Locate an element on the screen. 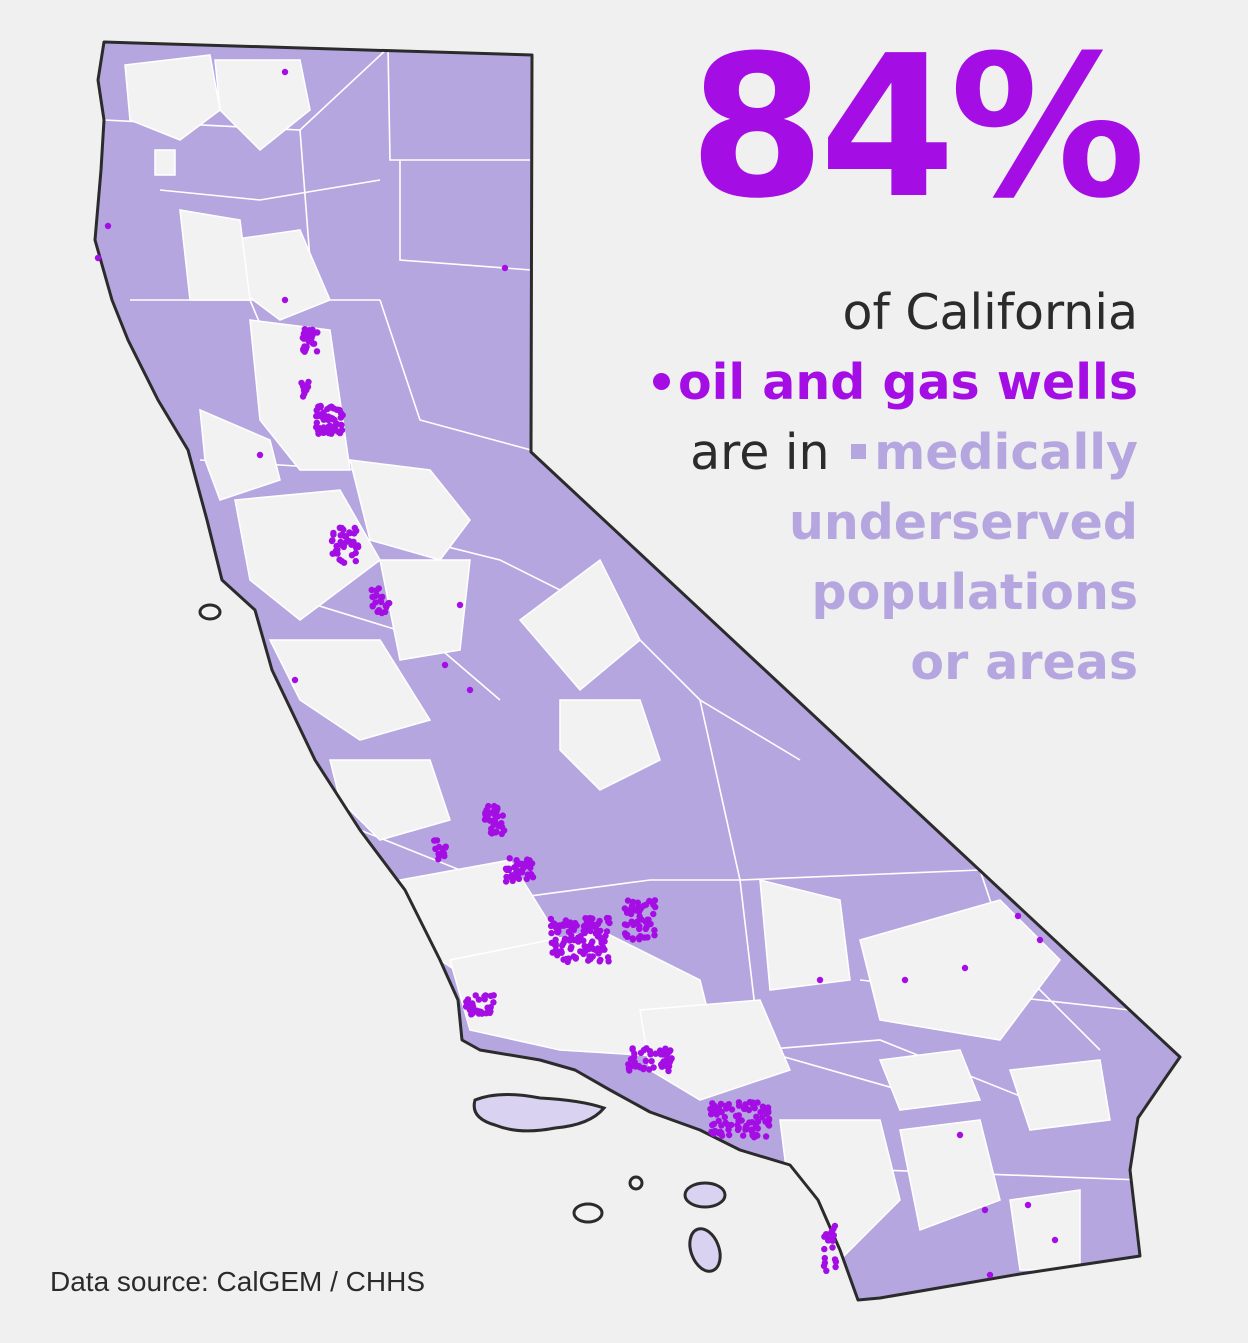 Image resolution: width=1248 pixels, height=1343 pixels. island-santa-barbara is located at coordinates (636, 1183).